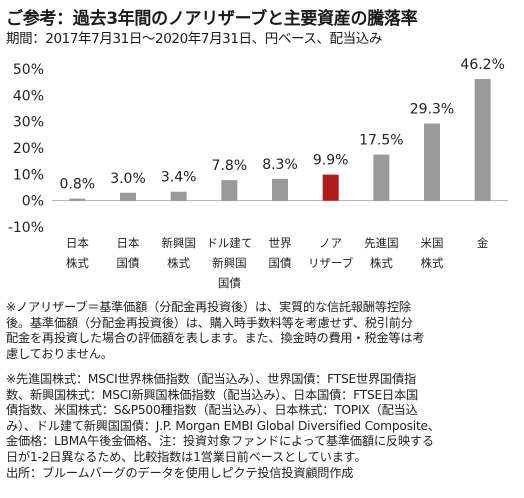 This screenshot has height=498, width=524. I want to click on note-line: ※先進国株式：MSCI世界株価指数（配当込み）、世界国債：FTSE世界国債指, so click(211, 379).